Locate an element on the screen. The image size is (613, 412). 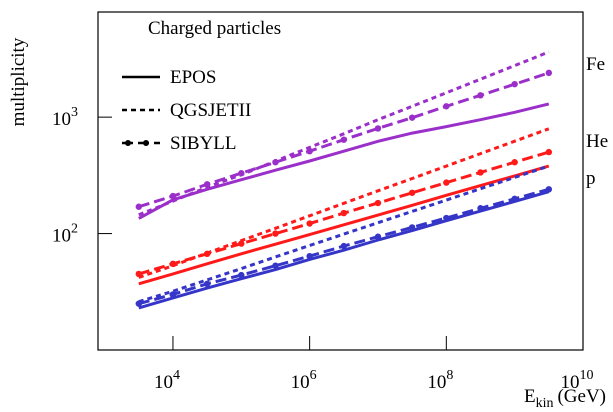
y-tick-label: 10² is located at coordinates (65, 234).